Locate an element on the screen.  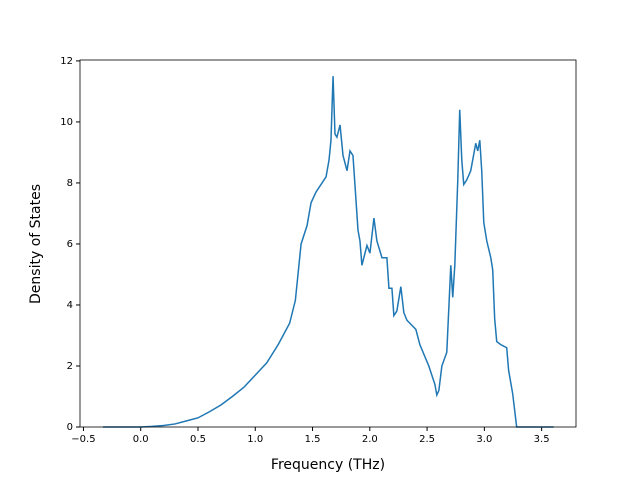
x-tick-label: 3.5 is located at coordinates (542, 439).